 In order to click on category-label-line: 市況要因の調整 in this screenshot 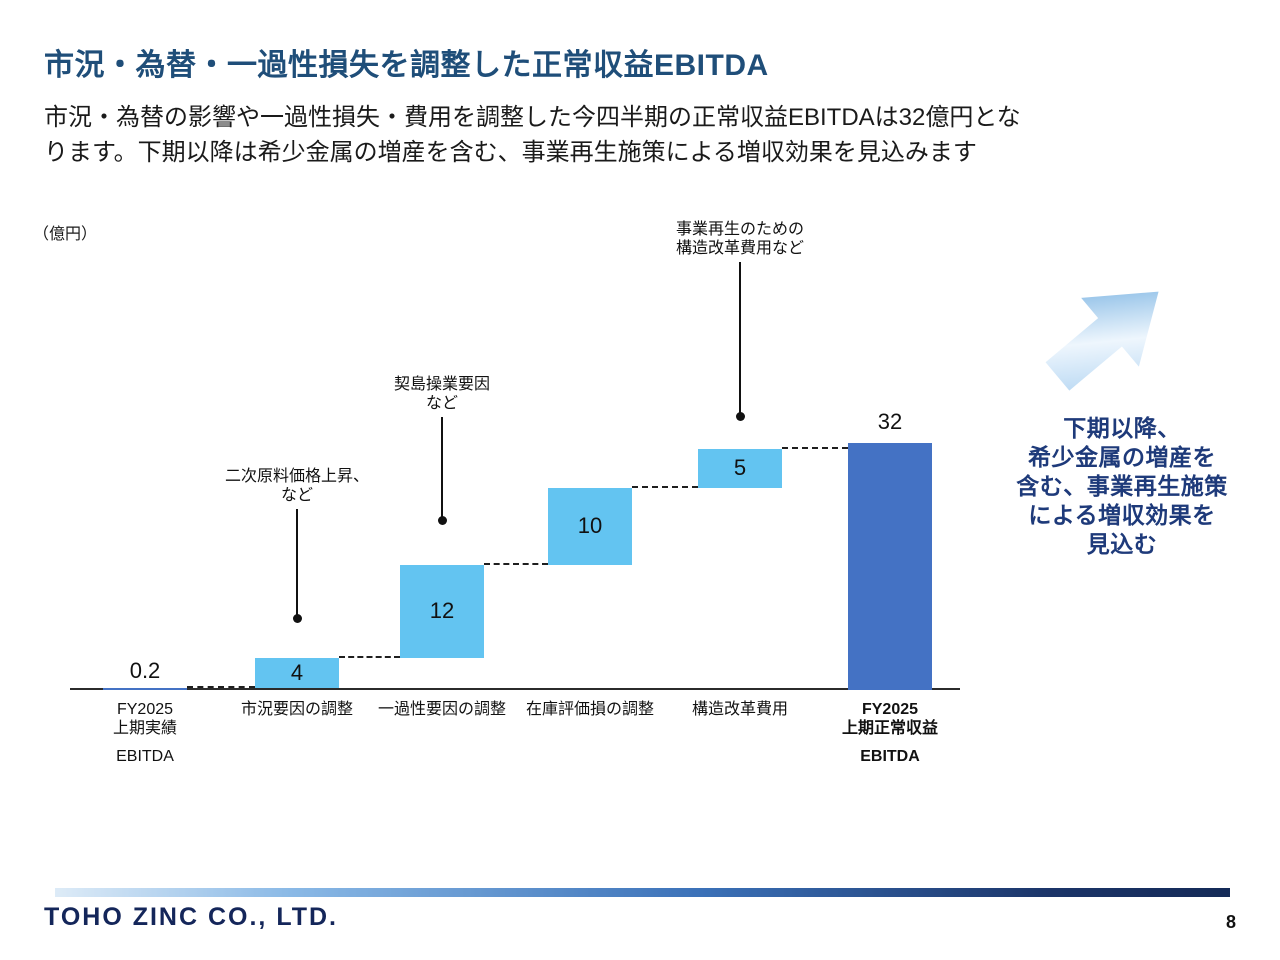, I will do `click(296, 709)`.